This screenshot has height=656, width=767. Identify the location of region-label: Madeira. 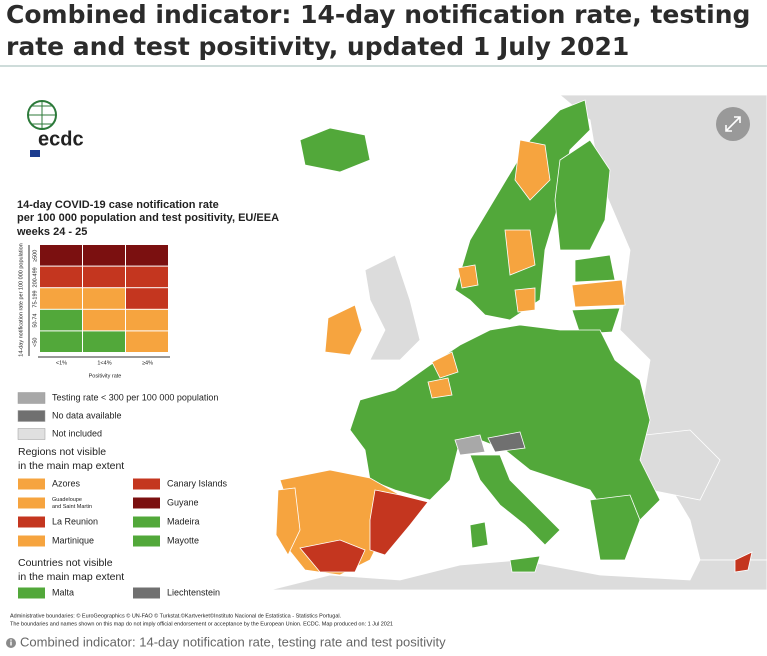
(183, 521).